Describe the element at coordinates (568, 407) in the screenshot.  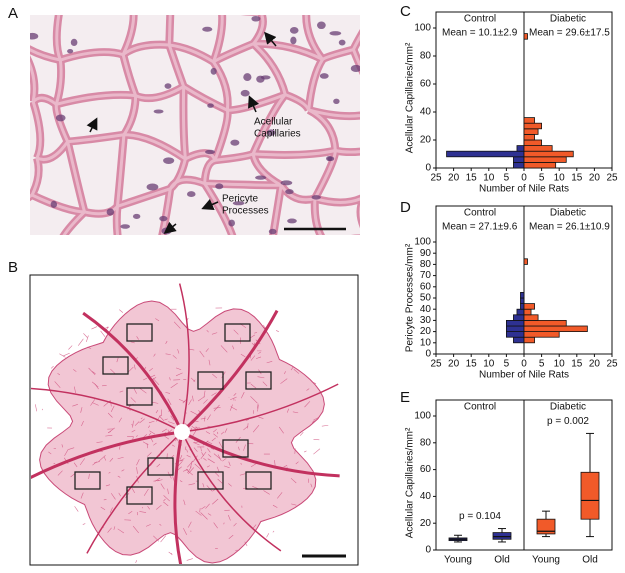
I see `group-label: Diabetic` at that location.